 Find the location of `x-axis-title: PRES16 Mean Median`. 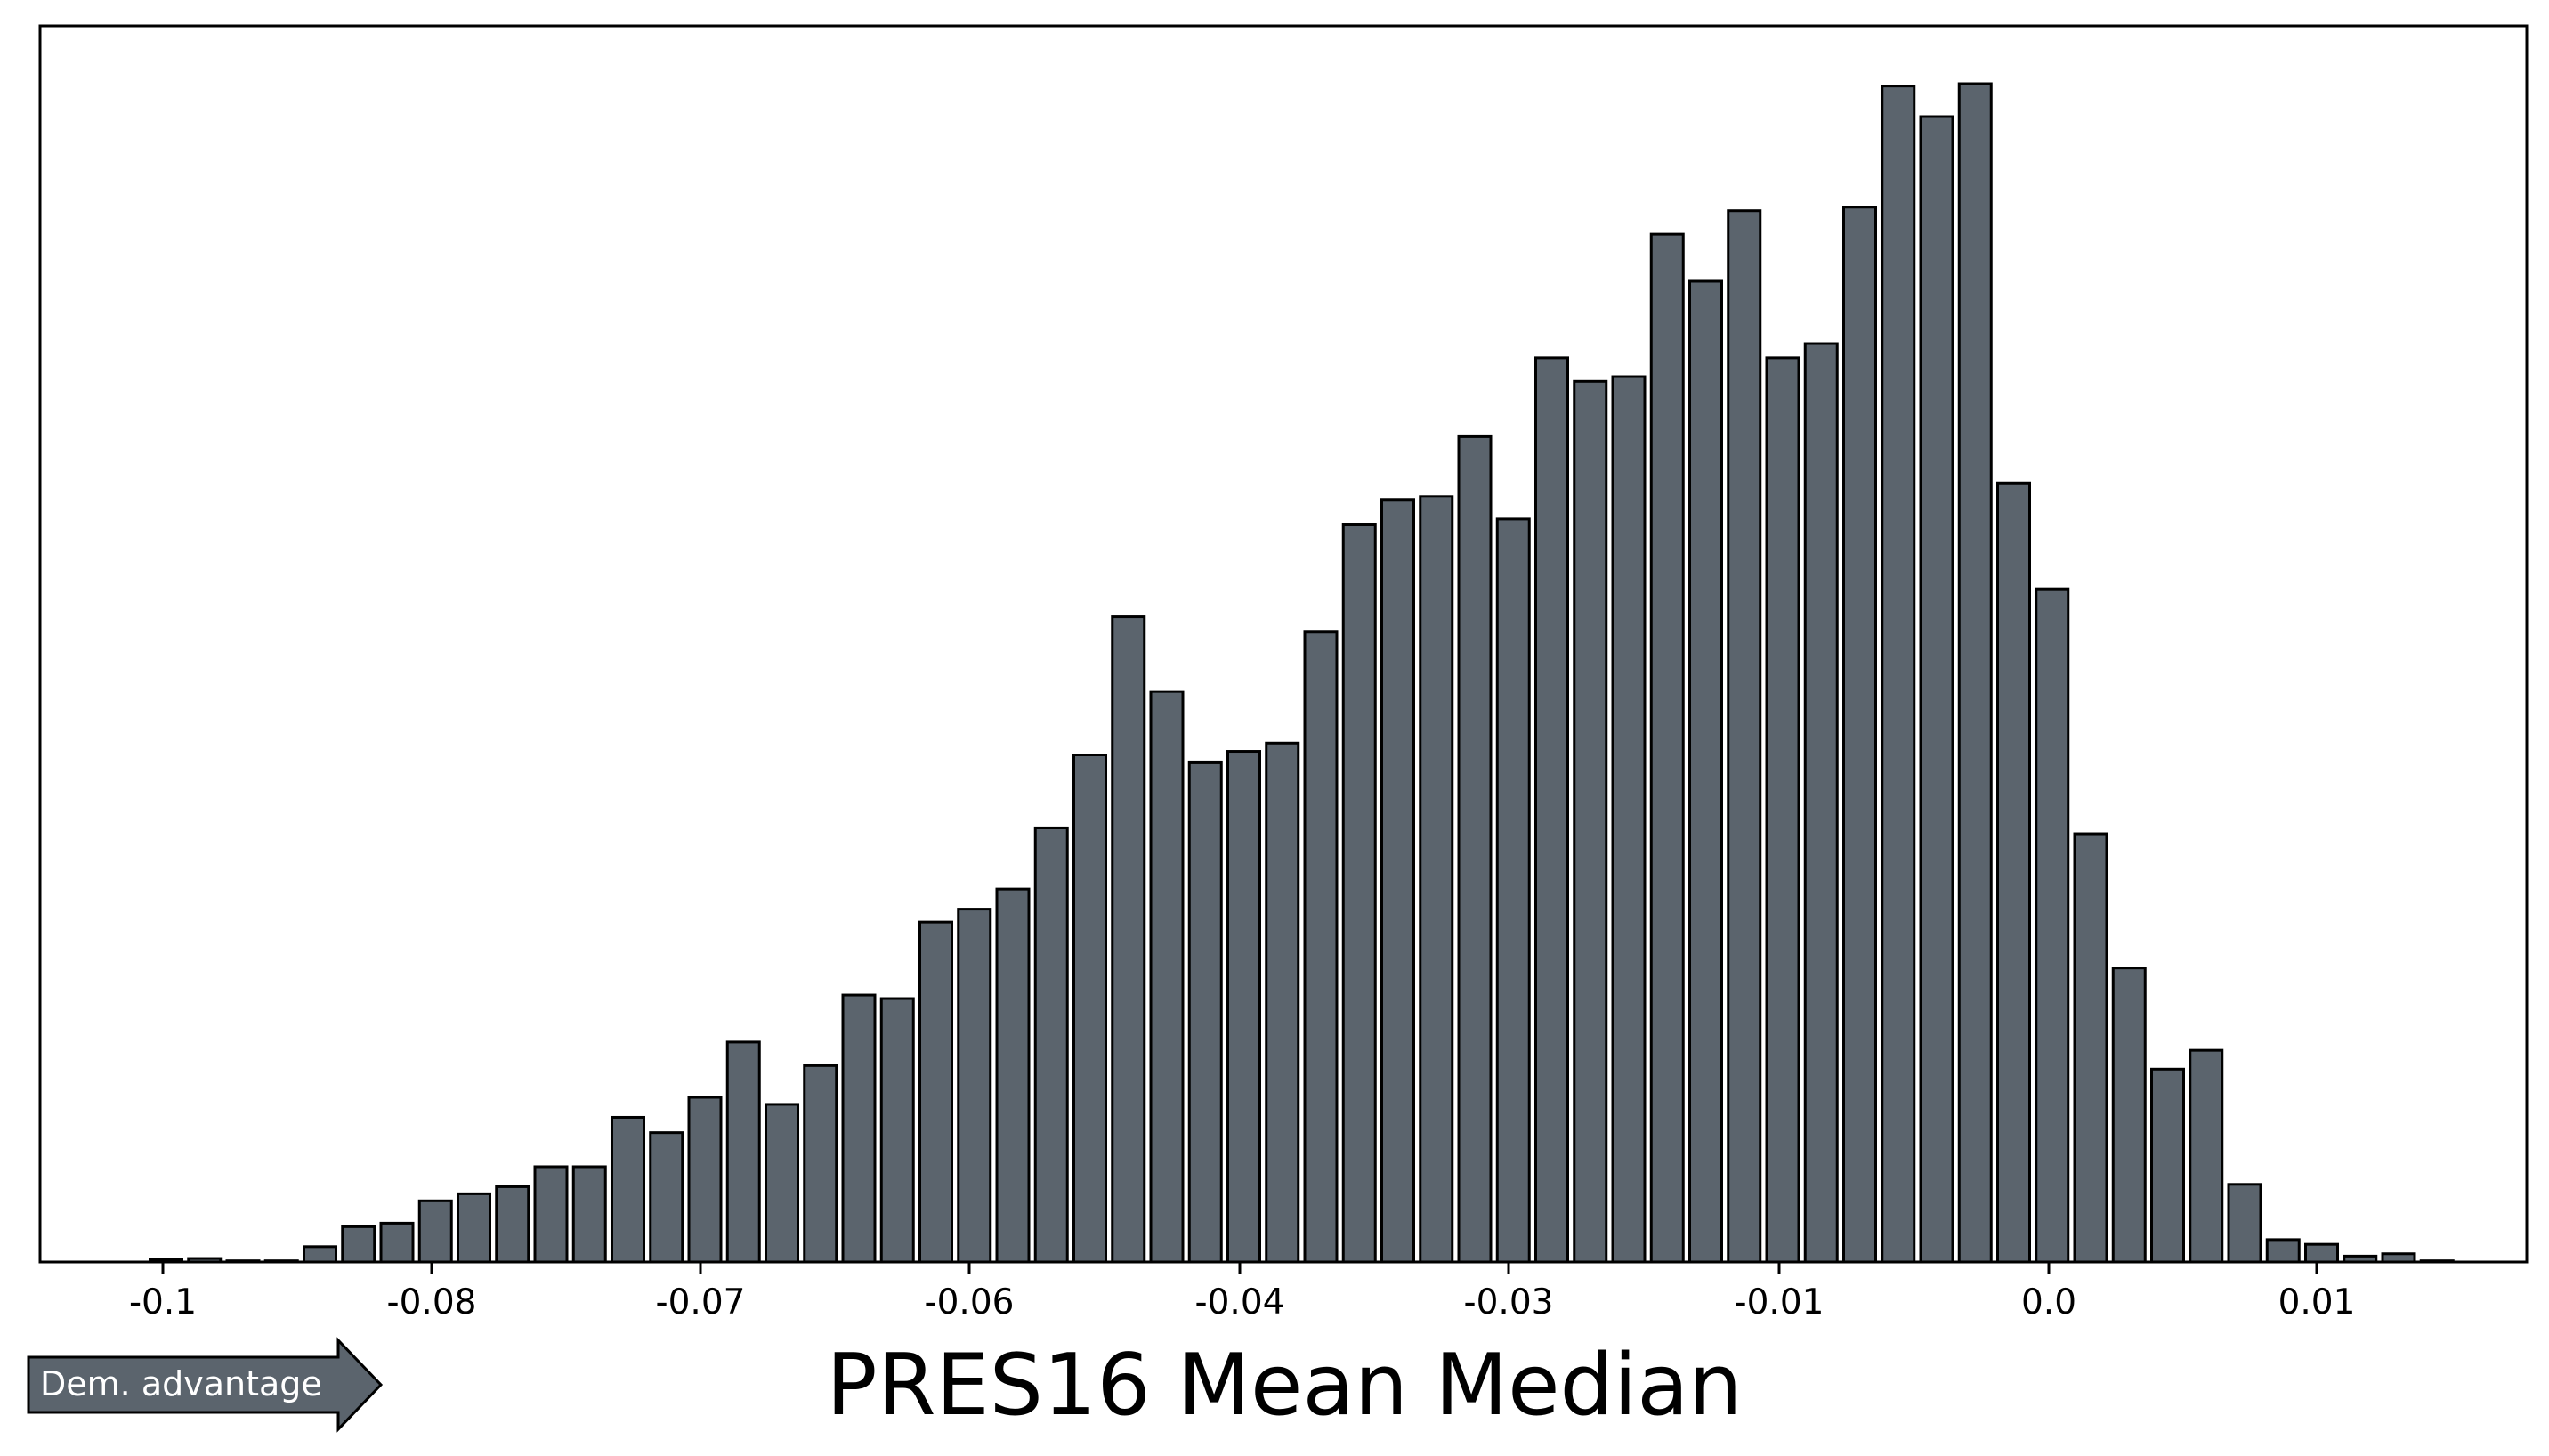

x-axis-title: PRES16 Mean Median is located at coordinates (1284, 1386).